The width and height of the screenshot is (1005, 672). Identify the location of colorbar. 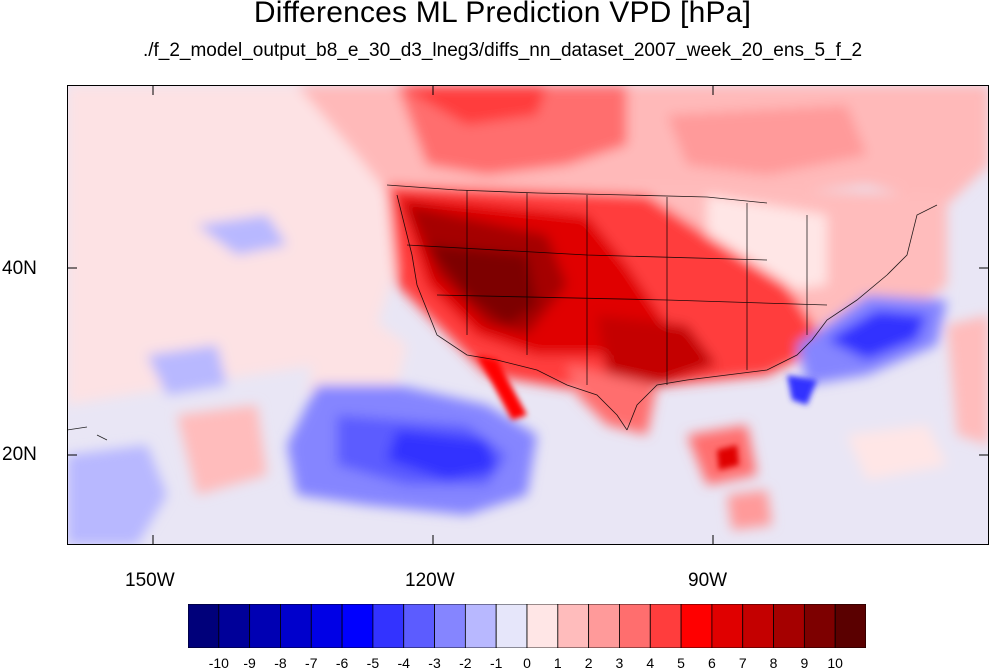
(527, 626).